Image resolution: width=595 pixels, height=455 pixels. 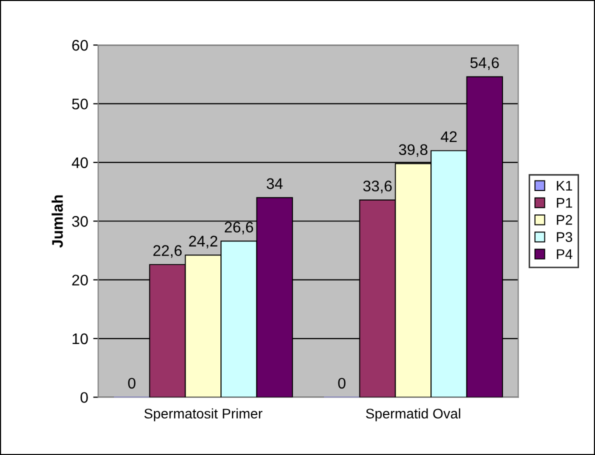 What do you see at coordinates (564, 203) in the screenshot?
I see `legend-label: P1` at bounding box center [564, 203].